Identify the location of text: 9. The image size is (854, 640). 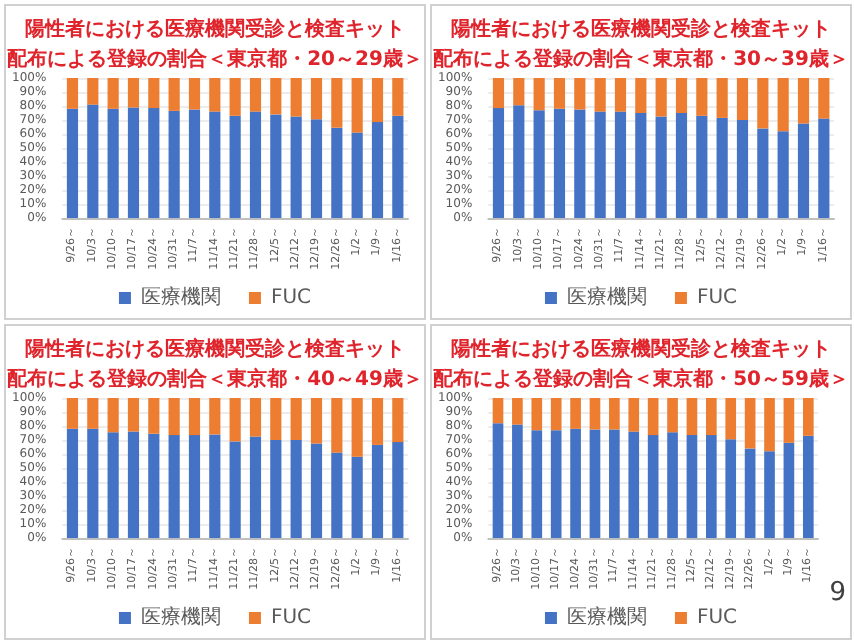
(838, 593).